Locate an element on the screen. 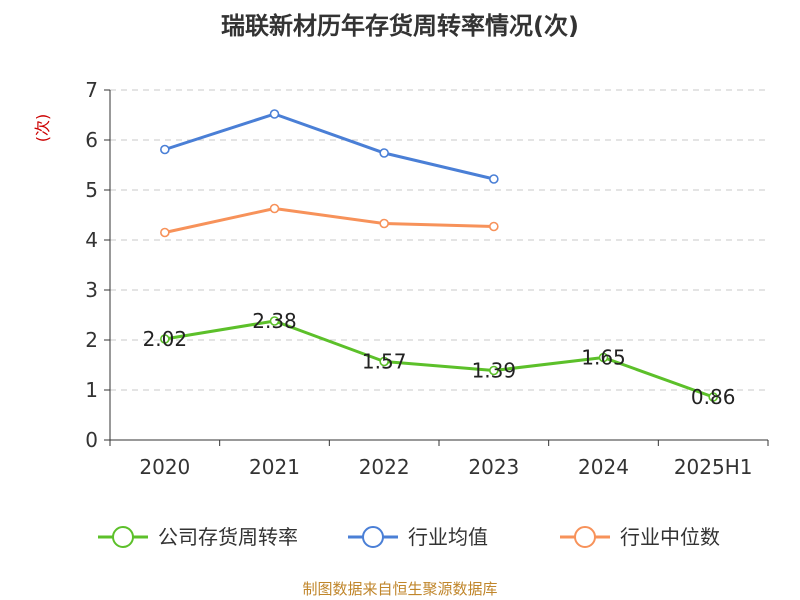  data-label-0-0: 2.02 is located at coordinates (165, 339).